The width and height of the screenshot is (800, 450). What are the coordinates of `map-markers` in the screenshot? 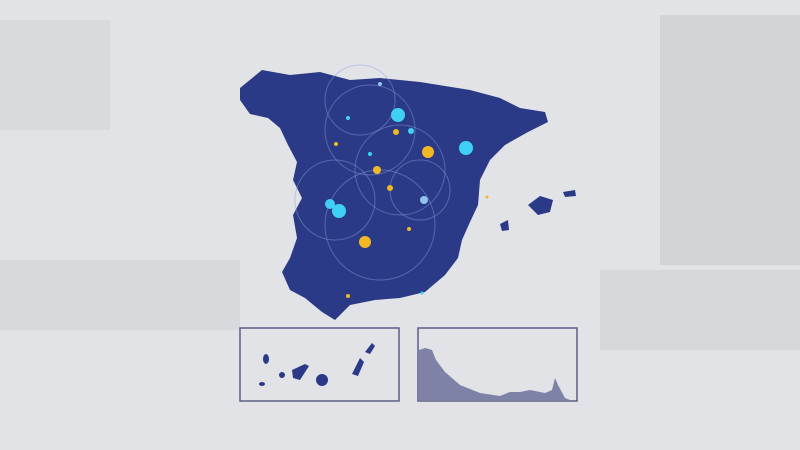 It's located at (407, 190).